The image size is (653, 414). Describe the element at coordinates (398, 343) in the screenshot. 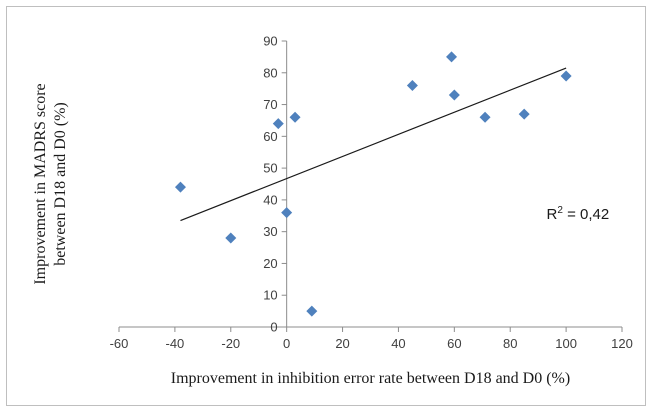

I see `x-tick-label: 40` at that location.